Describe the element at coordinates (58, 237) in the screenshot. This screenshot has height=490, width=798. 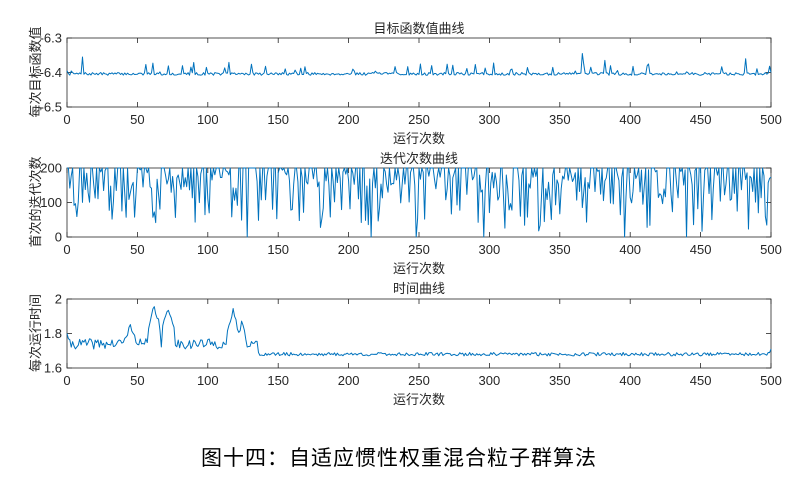
I see `y-tick-label: 0` at that location.